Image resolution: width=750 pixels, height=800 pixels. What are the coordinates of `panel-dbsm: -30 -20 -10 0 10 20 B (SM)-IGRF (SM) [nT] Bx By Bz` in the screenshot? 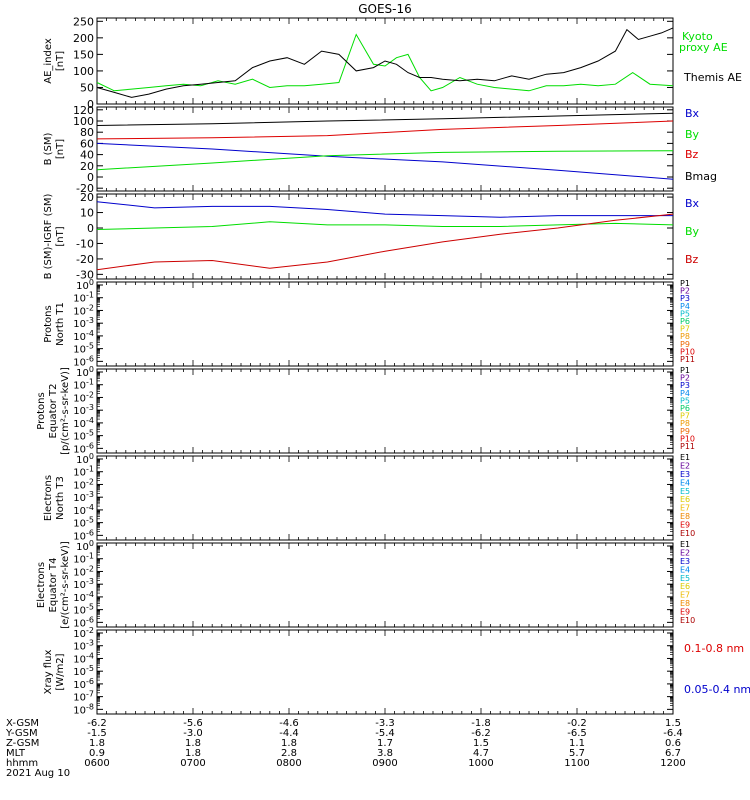 It's located at (371, 236).